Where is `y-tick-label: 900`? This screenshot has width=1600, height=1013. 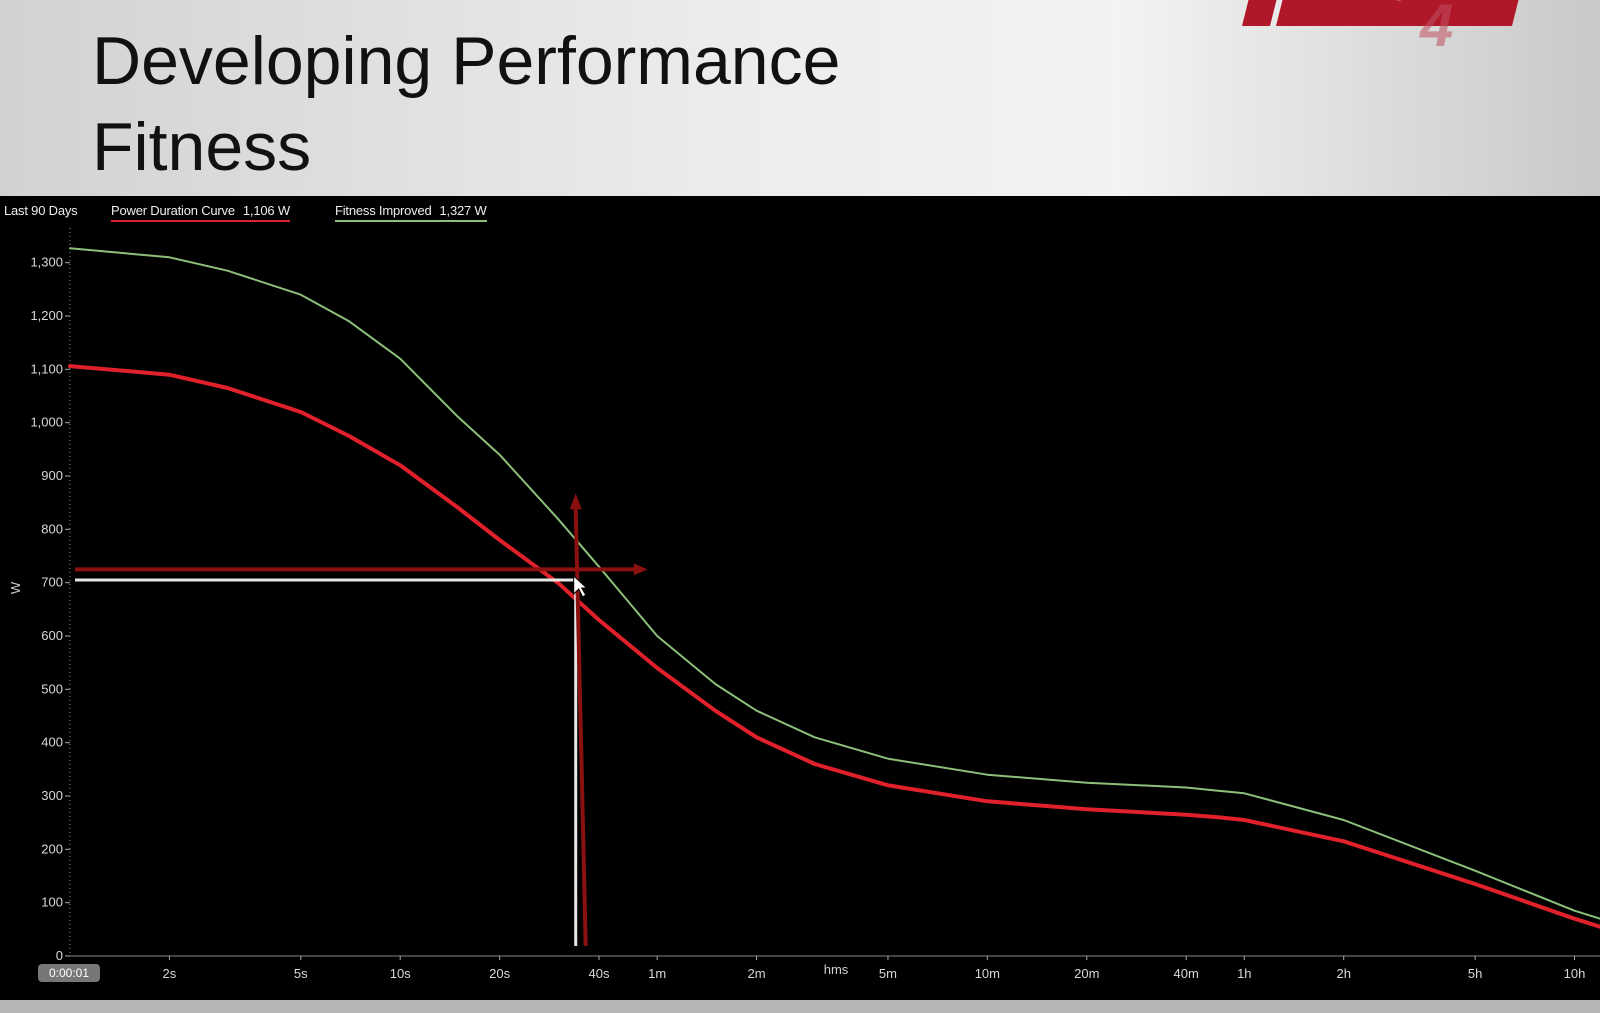
y-tick-label: 900 is located at coordinates (52, 475).